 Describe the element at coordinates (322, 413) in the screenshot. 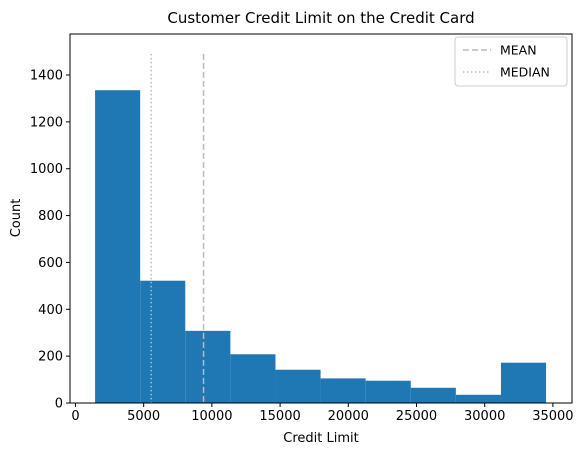

I see `x-axis-ticks: 0 5000 10000 15000 20000 25000 30000 35000` at that location.